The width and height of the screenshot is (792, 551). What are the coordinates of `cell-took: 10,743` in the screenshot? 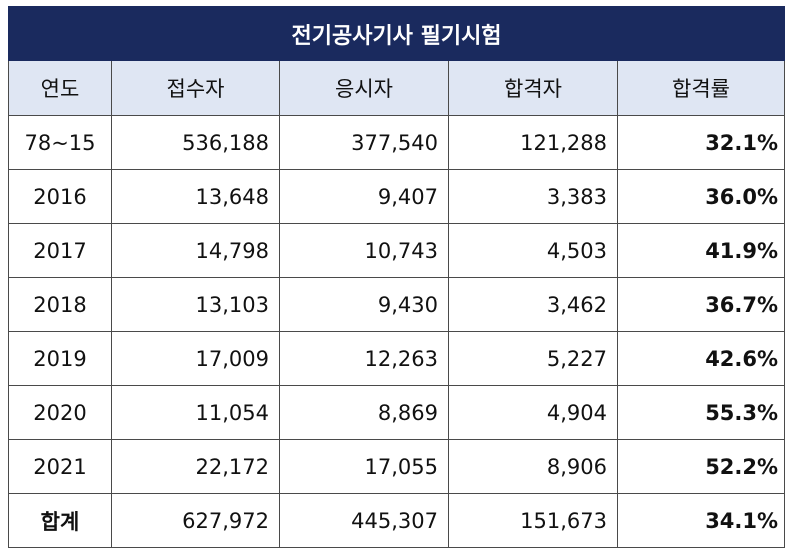 It's located at (364, 250).